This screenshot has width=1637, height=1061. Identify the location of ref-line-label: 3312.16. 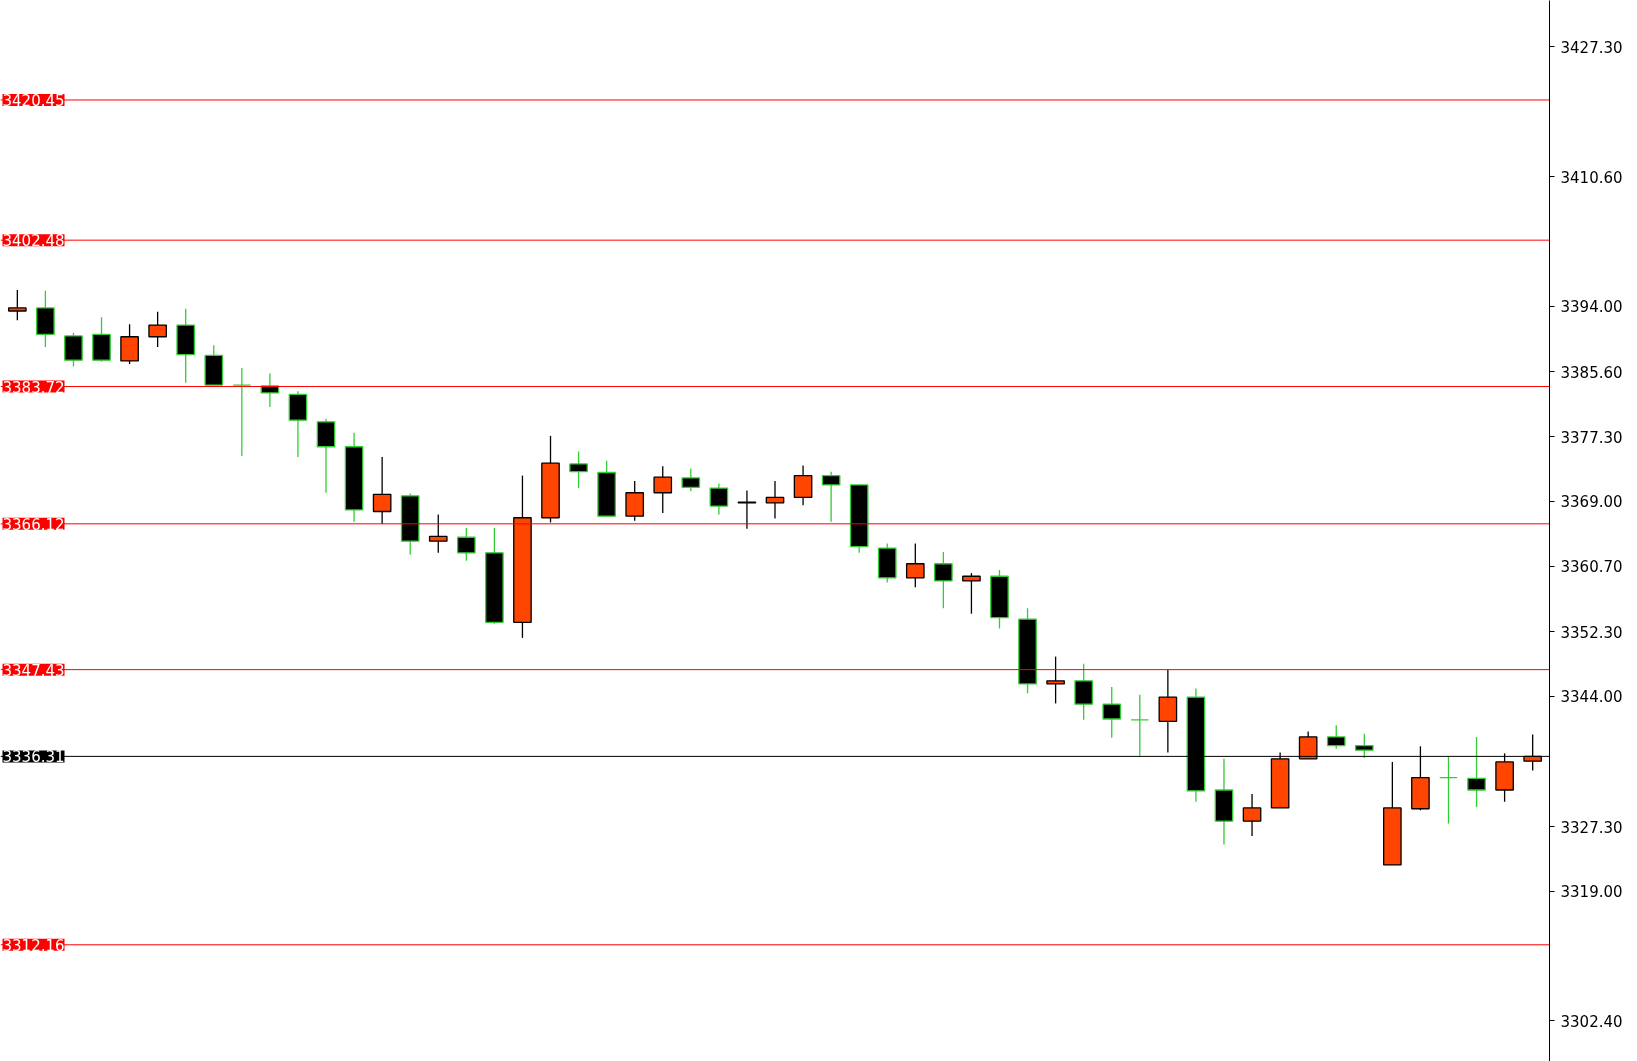
(33, 945).